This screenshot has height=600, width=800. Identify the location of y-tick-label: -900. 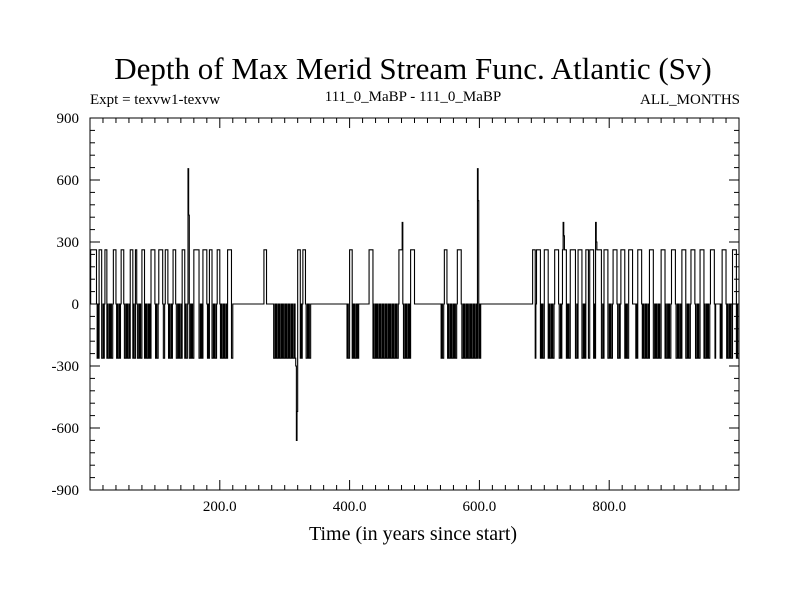
(66, 491).